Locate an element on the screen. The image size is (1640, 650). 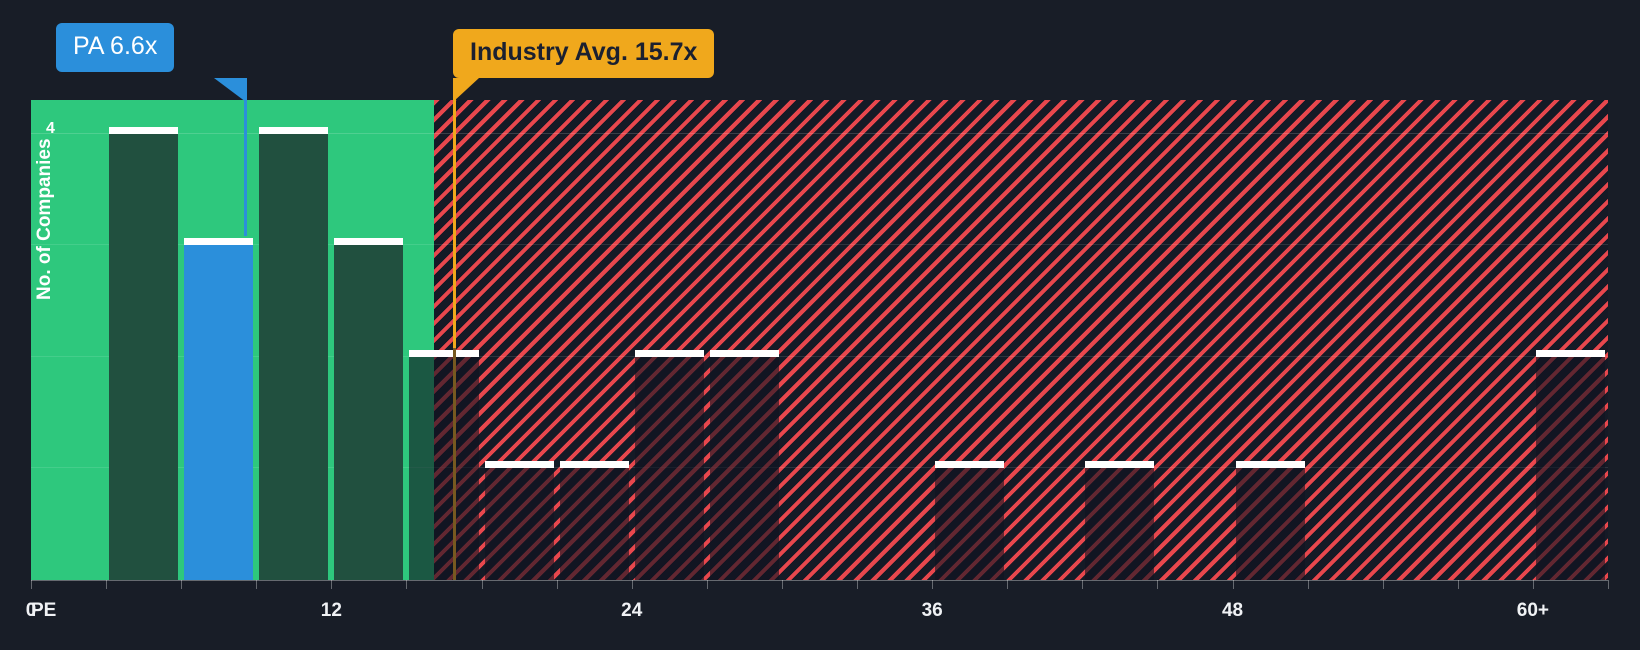
y-axis-title: No. of Companies is located at coordinates (44, 219).